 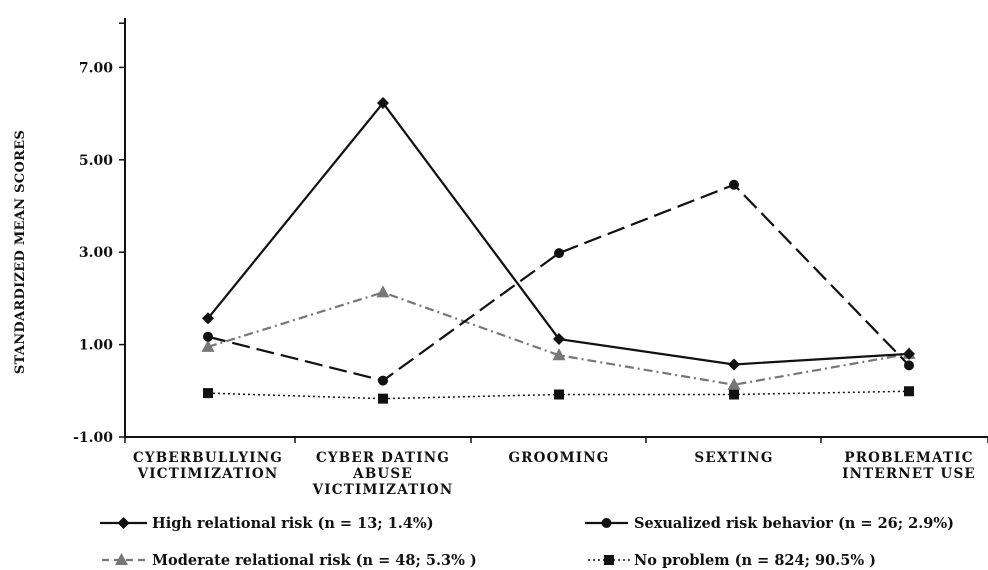 What do you see at coordinates (93, 438) in the screenshot?
I see `y-tick-label: -1.00` at bounding box center [93, 438].